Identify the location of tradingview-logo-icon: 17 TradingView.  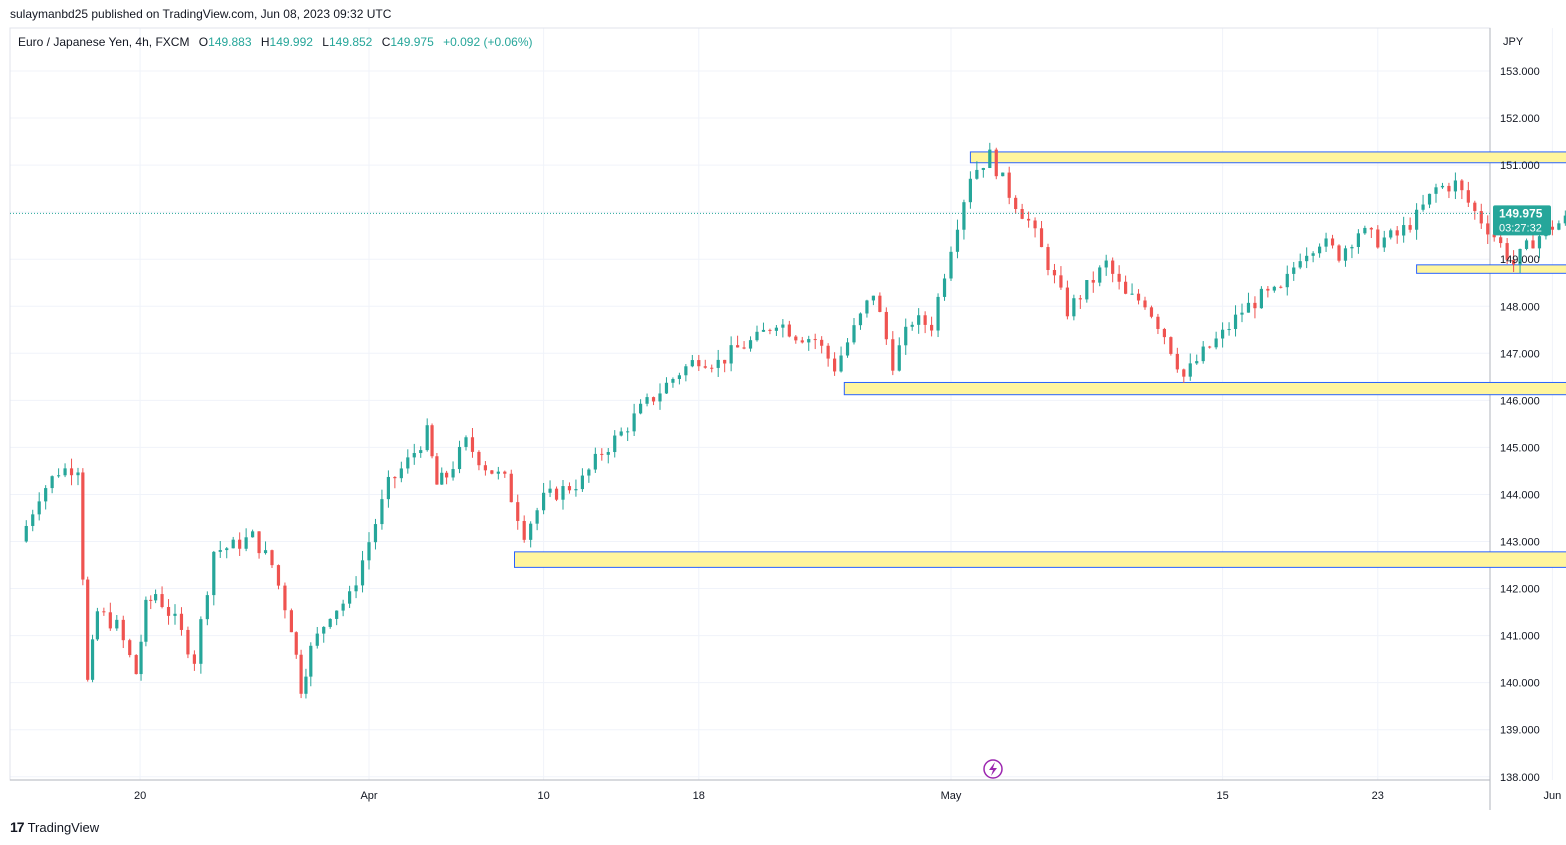
(54, 827).